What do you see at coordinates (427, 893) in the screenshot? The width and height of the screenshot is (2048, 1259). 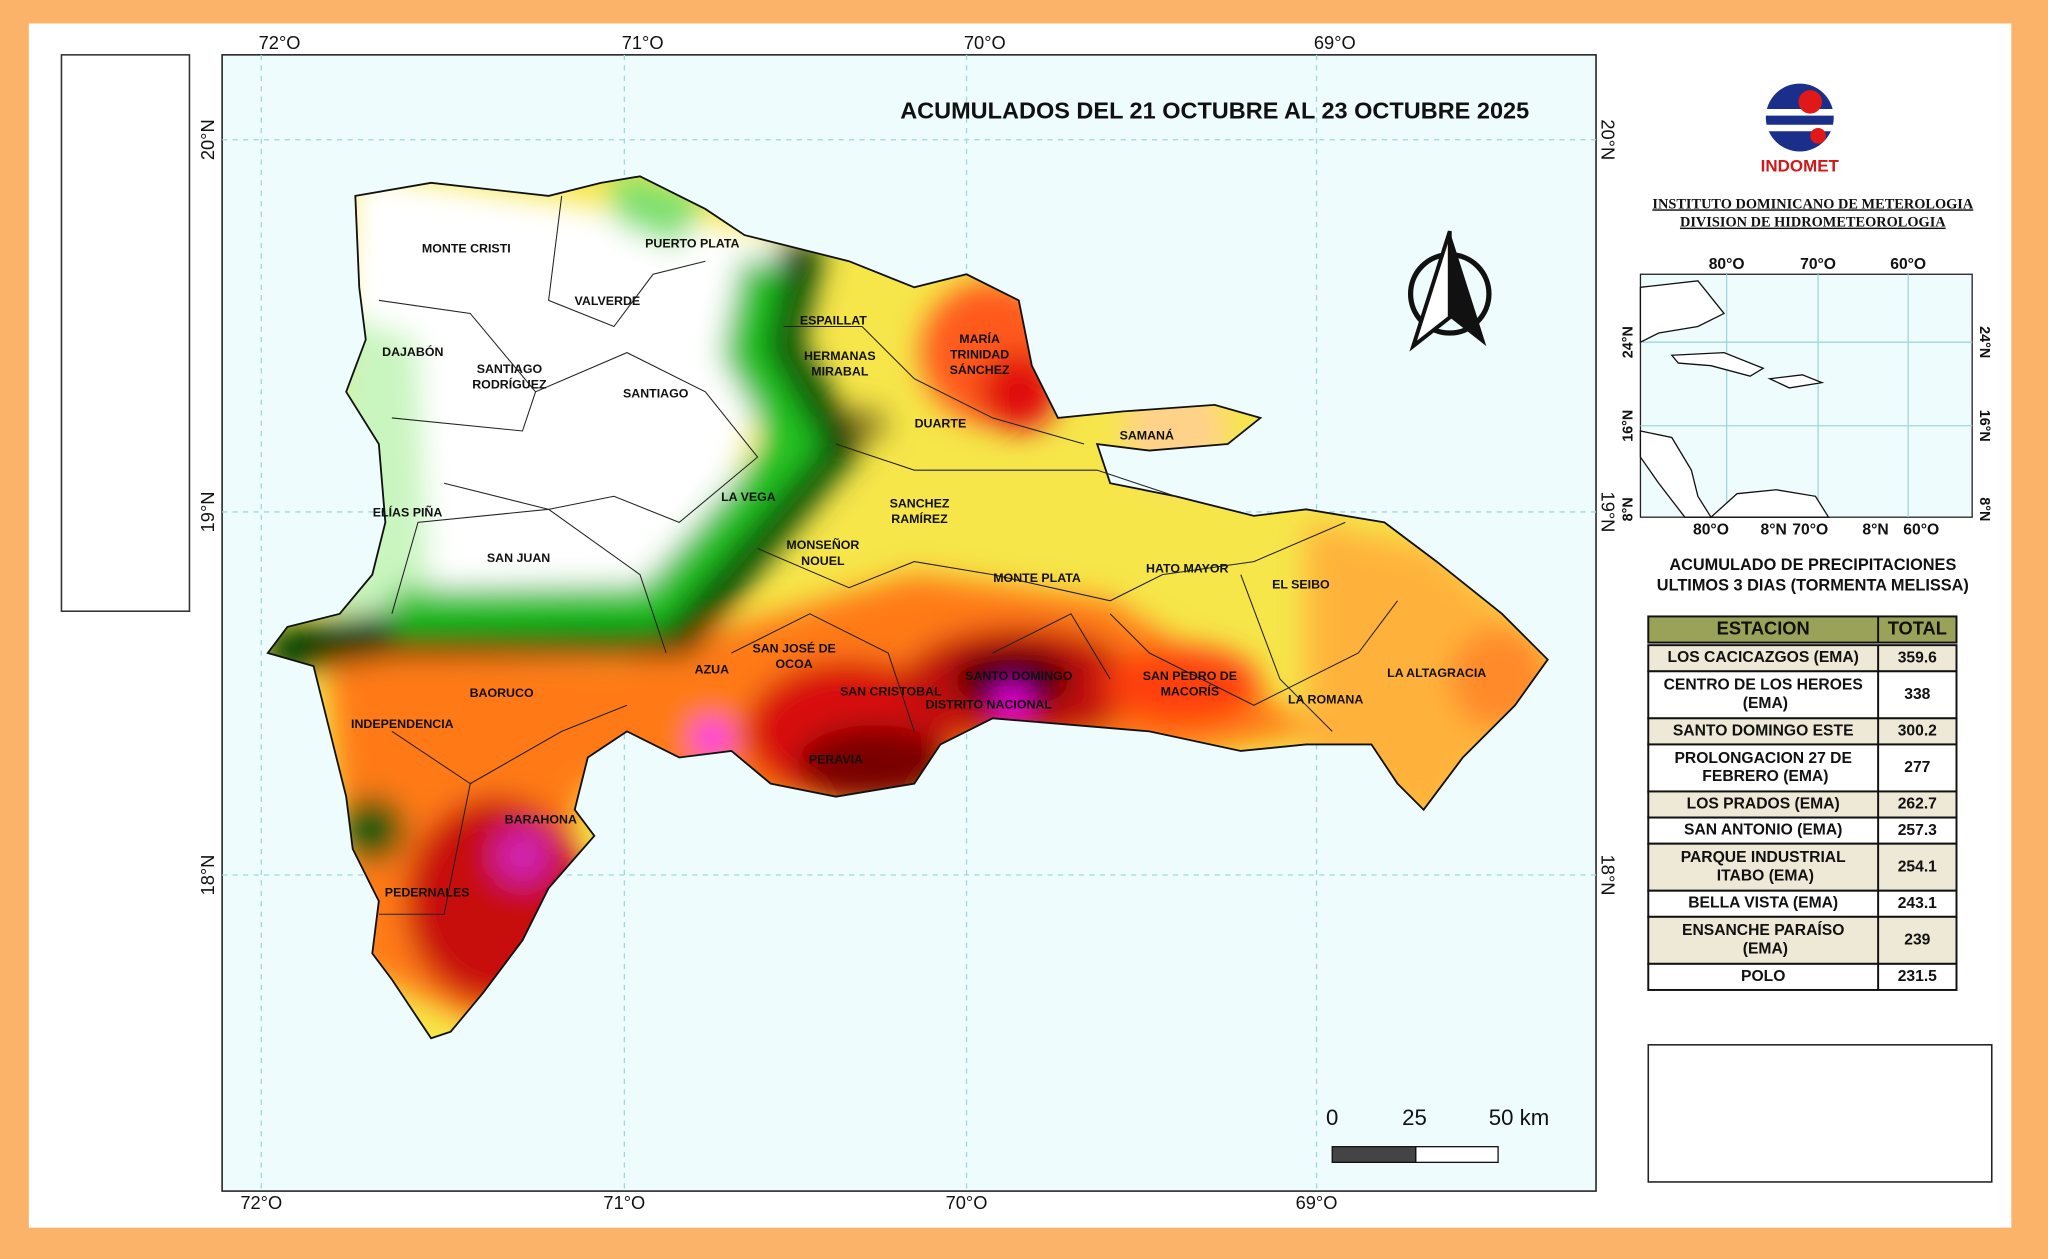 I see `province-label: PEDERNALES` at bounding box center [427, 893].